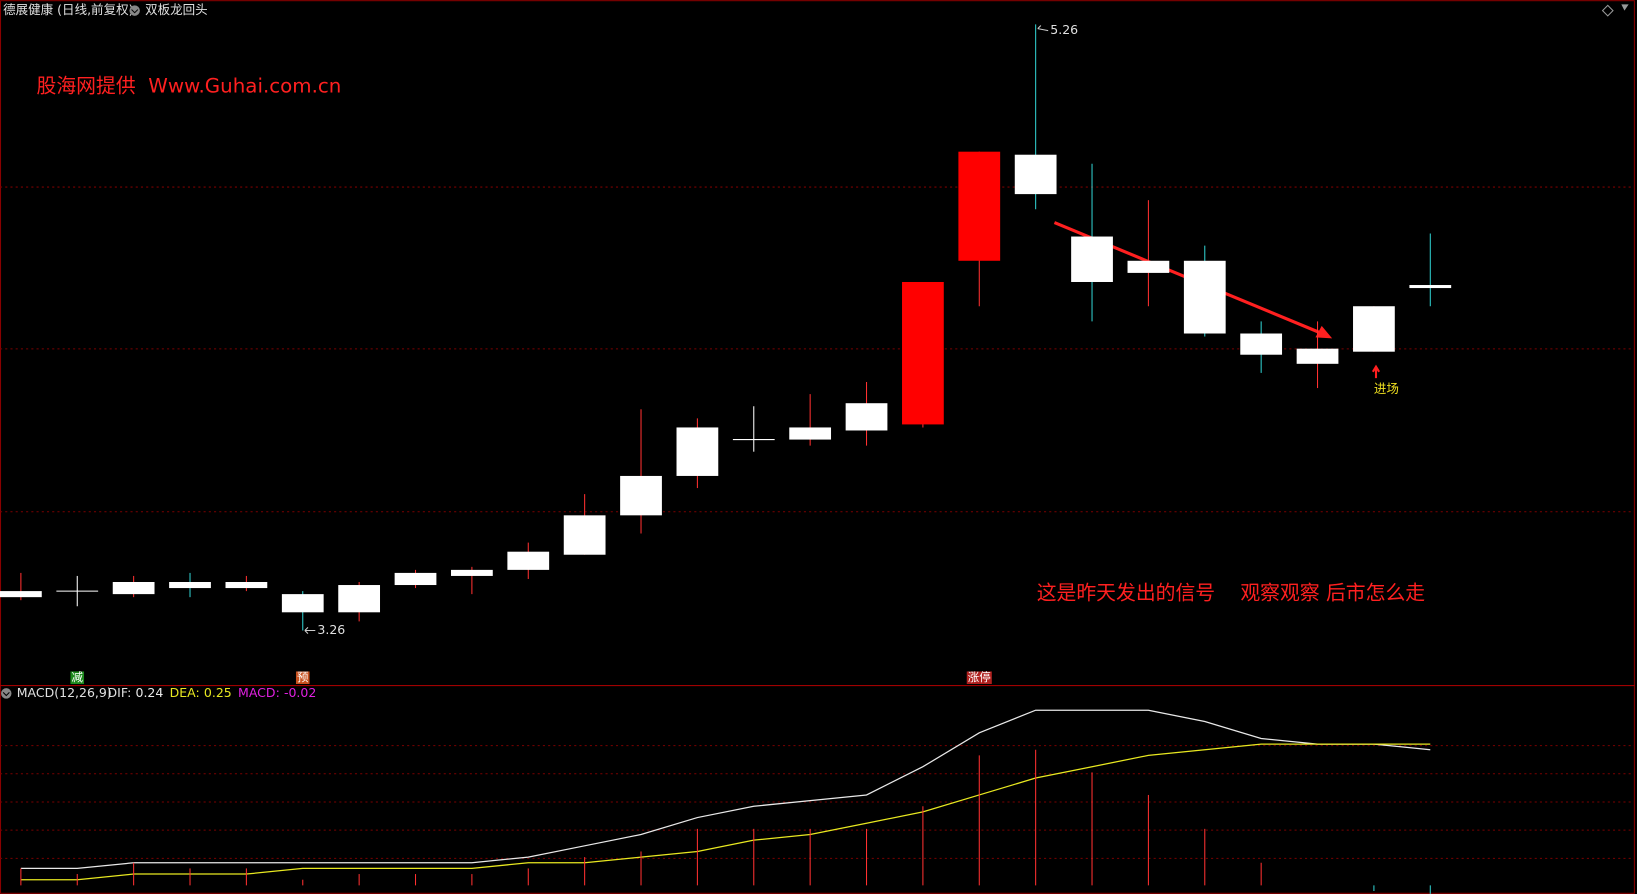  What do you see at coordinates (64, 692) in the screenshot?
I see `macd-title: MACD(12,26,9)` at bounding box center [64, 692].